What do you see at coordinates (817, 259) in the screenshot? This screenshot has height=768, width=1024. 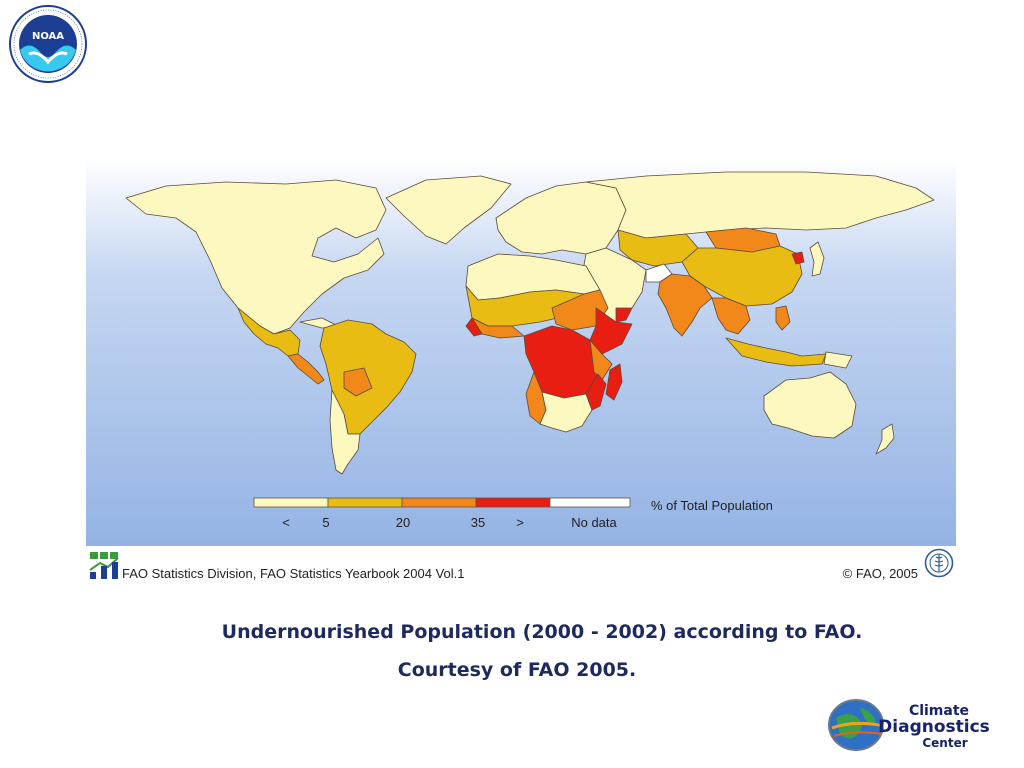 I see `japan` at bounding box center [817, 259].